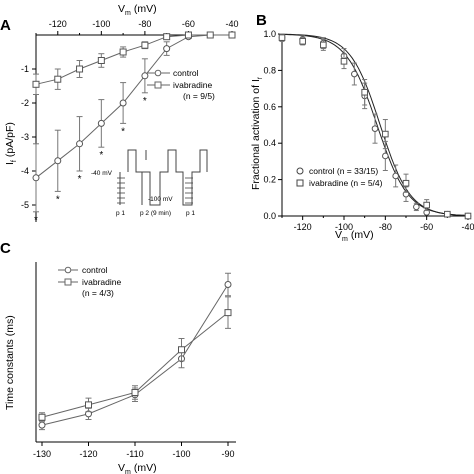 The height and width of the screenshot is (474, 474). Describe the element at coordinates (134, 454) in the screenshot. I see `x-tick-label: -110` at that location.